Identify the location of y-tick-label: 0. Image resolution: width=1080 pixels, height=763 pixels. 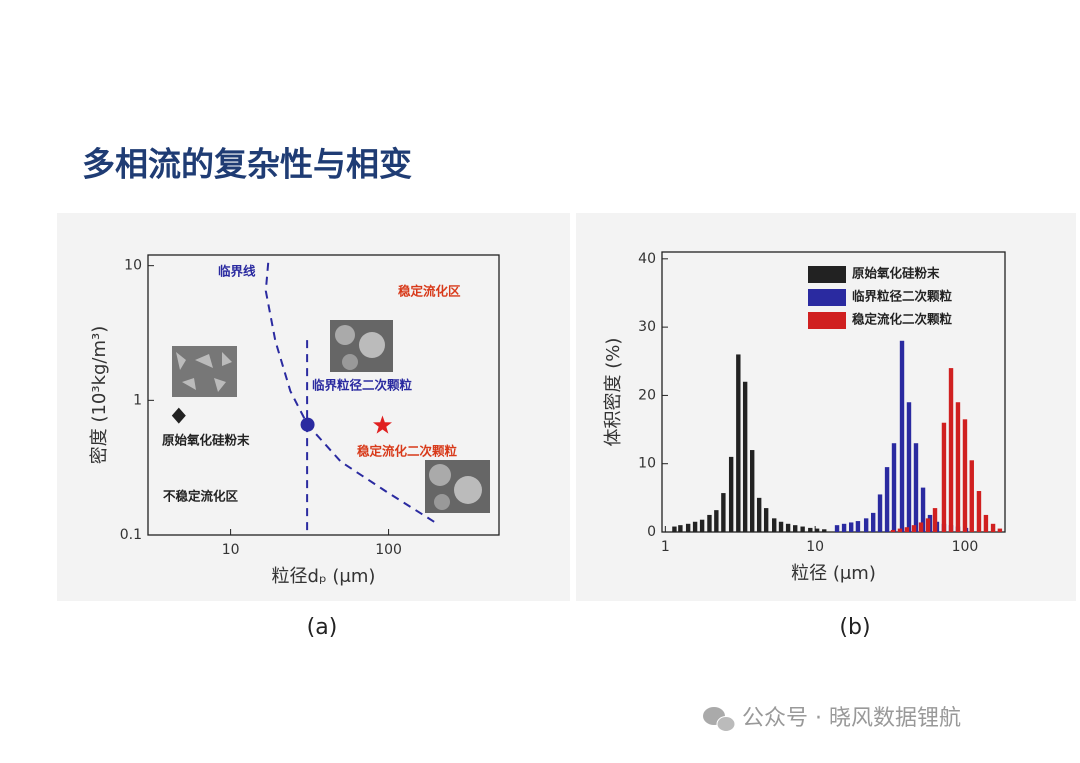
(651, 532).